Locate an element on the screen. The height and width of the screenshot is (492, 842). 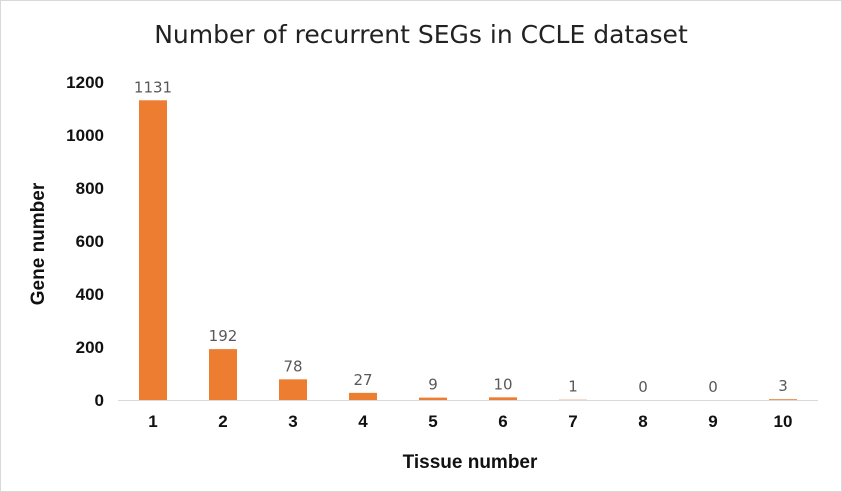
y-axis-title: Gene number is located at coordinates (38, 243).